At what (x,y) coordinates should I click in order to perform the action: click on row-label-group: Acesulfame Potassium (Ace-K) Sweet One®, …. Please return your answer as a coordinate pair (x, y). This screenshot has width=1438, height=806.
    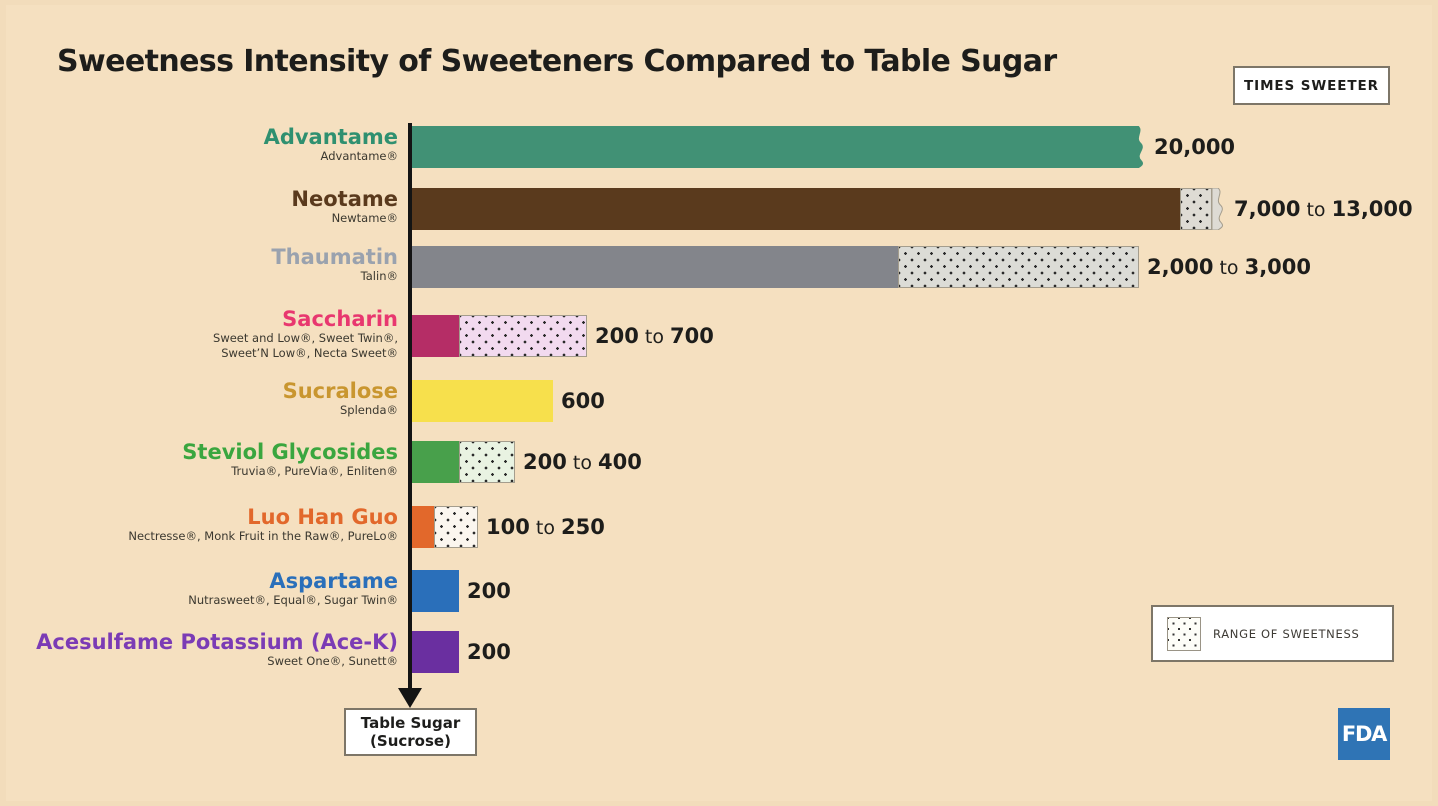
    Looking at the image, I should click on (199, 650).